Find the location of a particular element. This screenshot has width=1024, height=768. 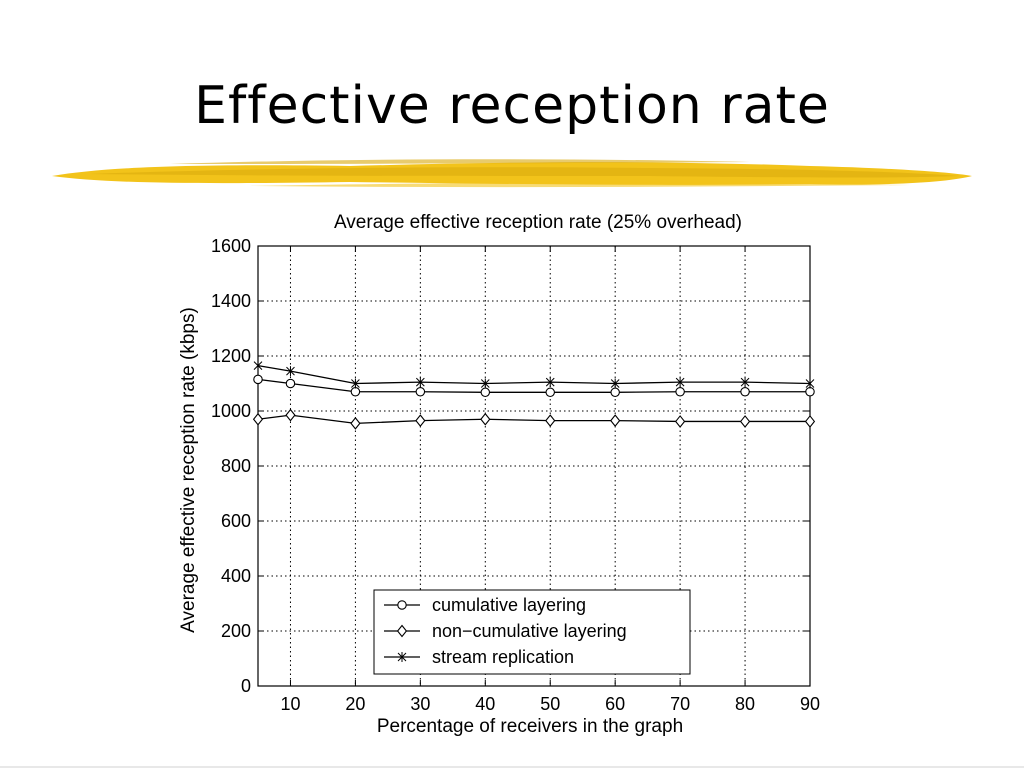

legend-box is located at coordinates (532, 632).